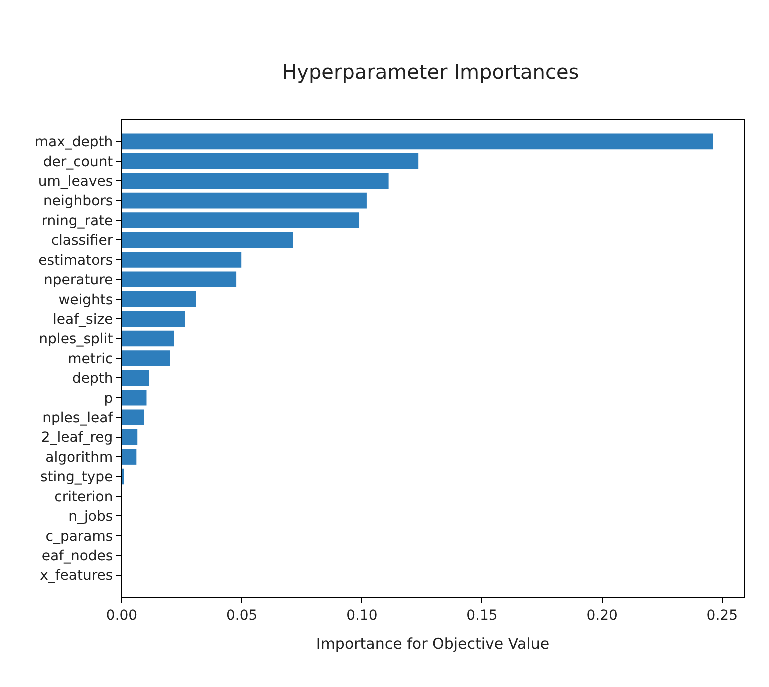 This screenshot has height=687, width=769. What do you see at coordinates (80, 458) in the screenshot?
I see `y-tick-label: algorithm` at bounding box center [80, 458].